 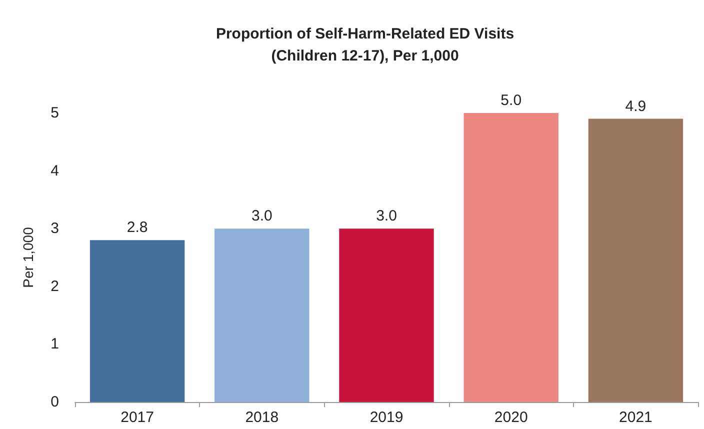 What do you see at coordinates (137, 227) in the screenshot?
I see `data-label: 2.8` at bounding box center [137, 227].